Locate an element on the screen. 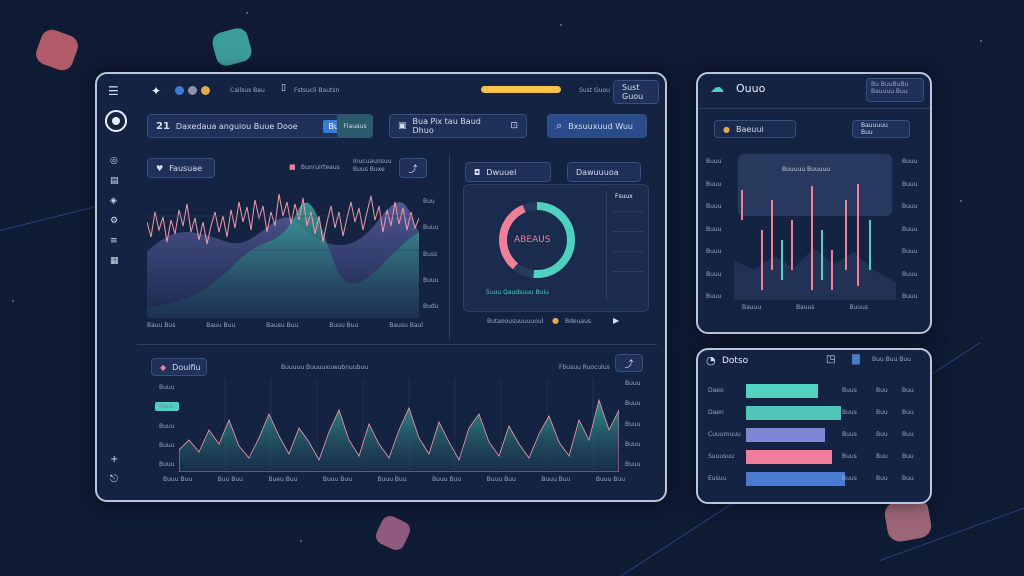  chart1-x-tick: Bausu Baul is located at coordinates (406, 325).